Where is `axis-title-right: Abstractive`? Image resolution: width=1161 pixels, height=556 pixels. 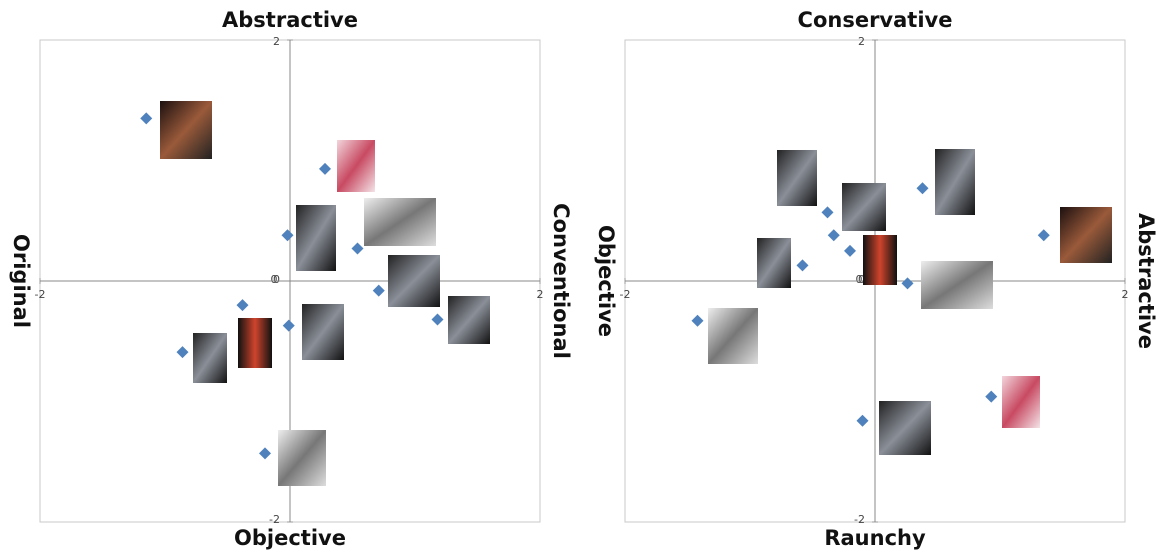 axis-title-right: Abstractive is located at coordinates (1146, 281).